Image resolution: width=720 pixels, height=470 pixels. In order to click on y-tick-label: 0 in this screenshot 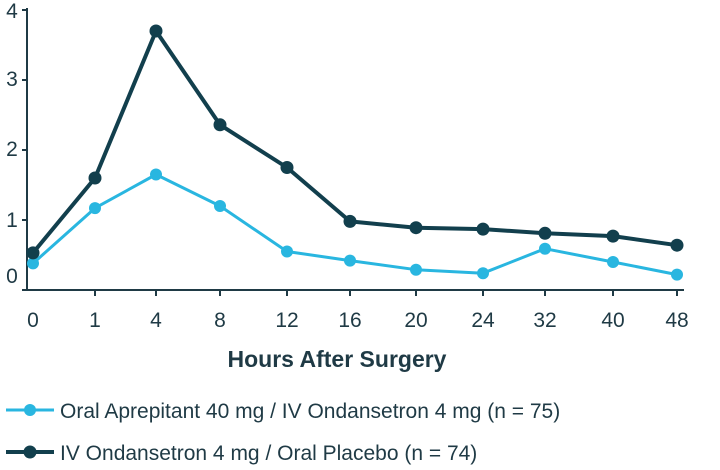, I will do `click(12, 276)`.